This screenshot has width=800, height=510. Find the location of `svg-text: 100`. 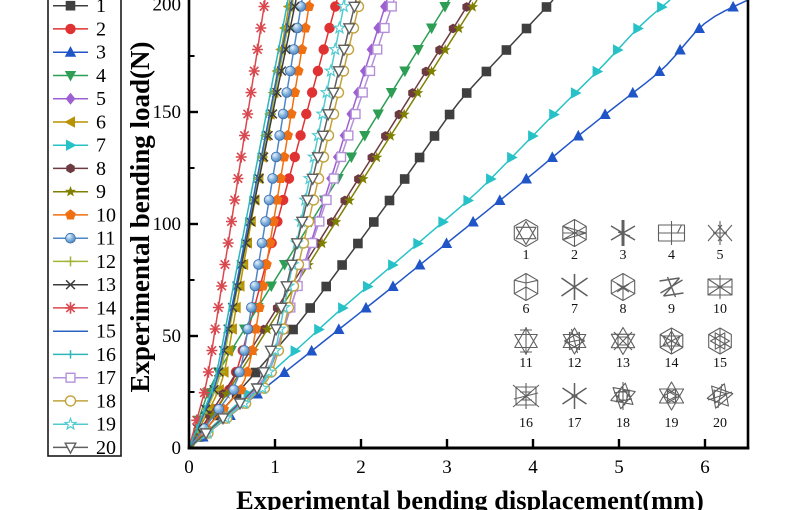

svg-text: 100 is located at coordinates (167, 224).